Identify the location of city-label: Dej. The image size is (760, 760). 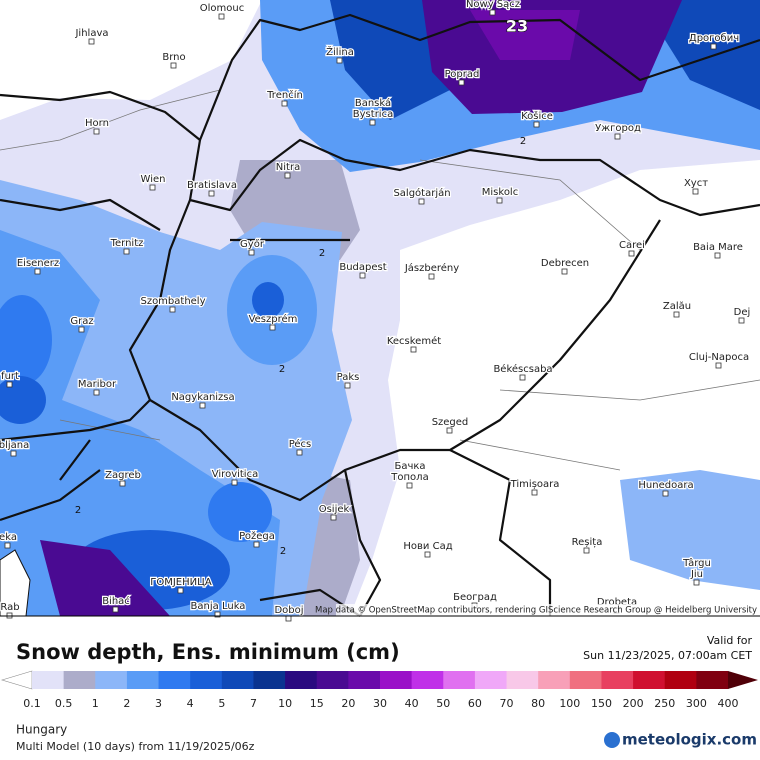
(742, 312).